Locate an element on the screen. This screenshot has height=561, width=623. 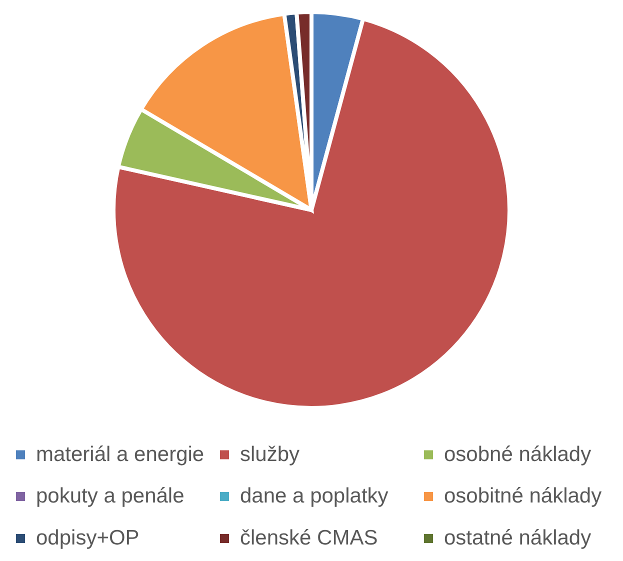
legend-label: členské CMAS is located at coordinates (309, 538).